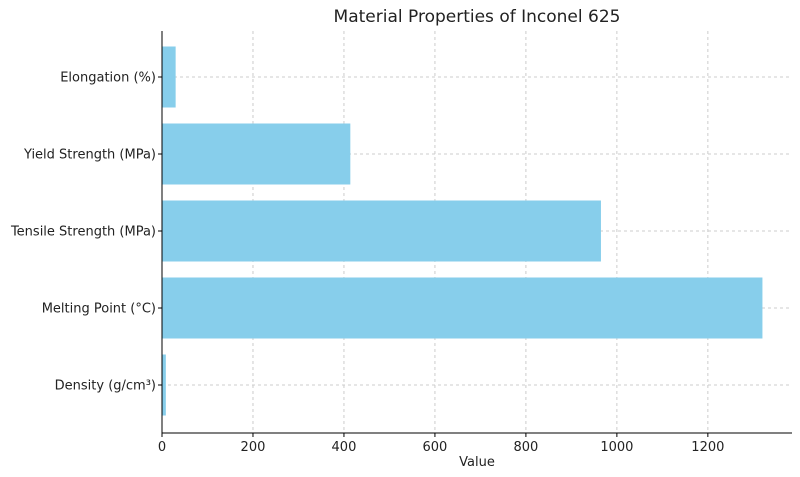 The image size is (800, 477). I want to click on x-tick-label-2: 400, so click(344, 447).